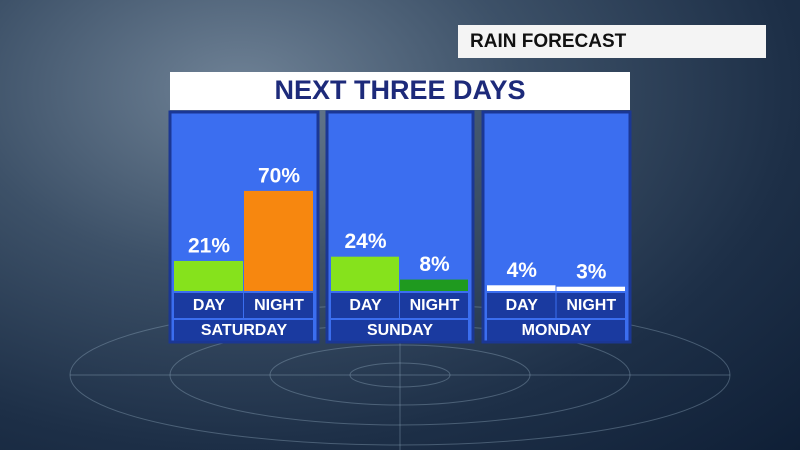 The width and height of the screenshot is (800, 450). Describe the element at coordinates (365, 241) in the screenshot. I see `value-label: 24%` at that location.